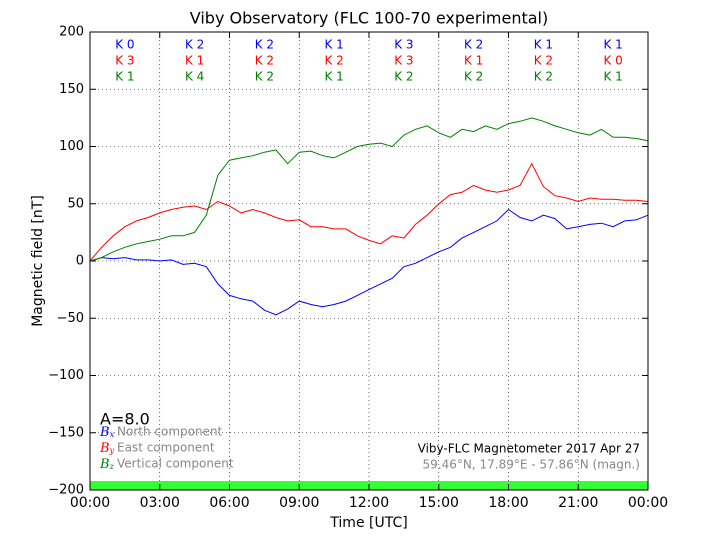 The height and width of the screenshot is (540, 720). I want to click on x-tick-label: 09:00, so click(299, 503).